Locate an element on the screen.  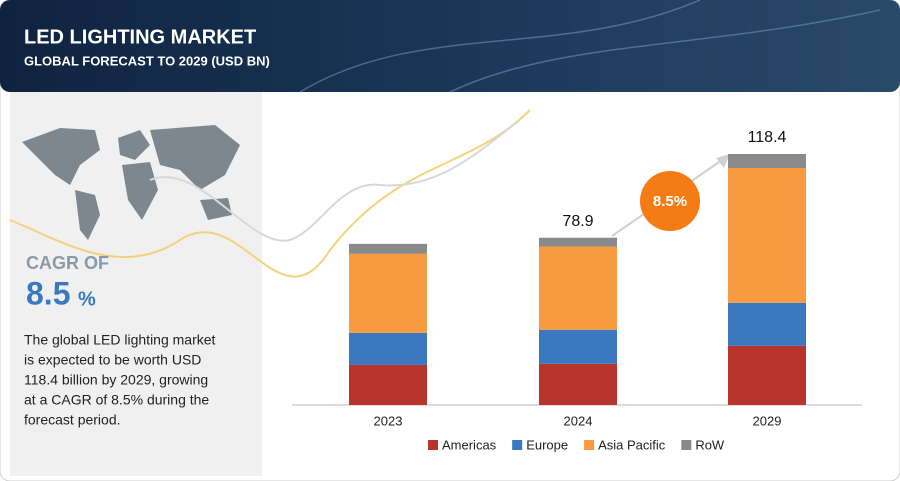
legend-label: Asia Pacific is located at coordinates (632, 444).